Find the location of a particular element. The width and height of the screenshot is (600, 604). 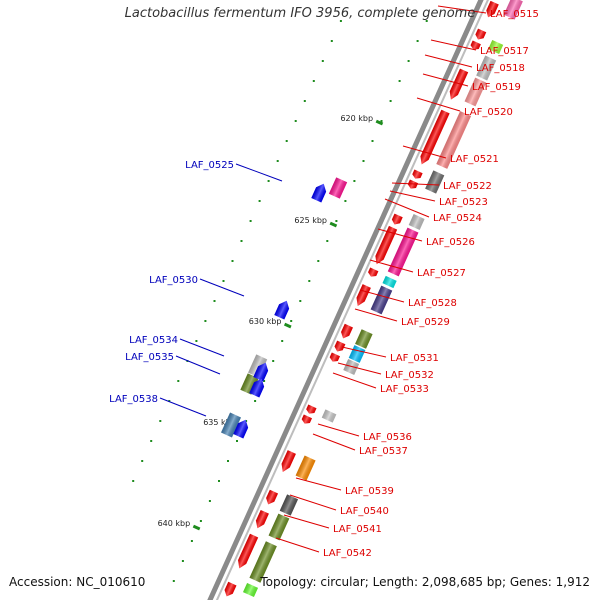

gene-label: LAF_0529 is located at coordinates (425, 322).